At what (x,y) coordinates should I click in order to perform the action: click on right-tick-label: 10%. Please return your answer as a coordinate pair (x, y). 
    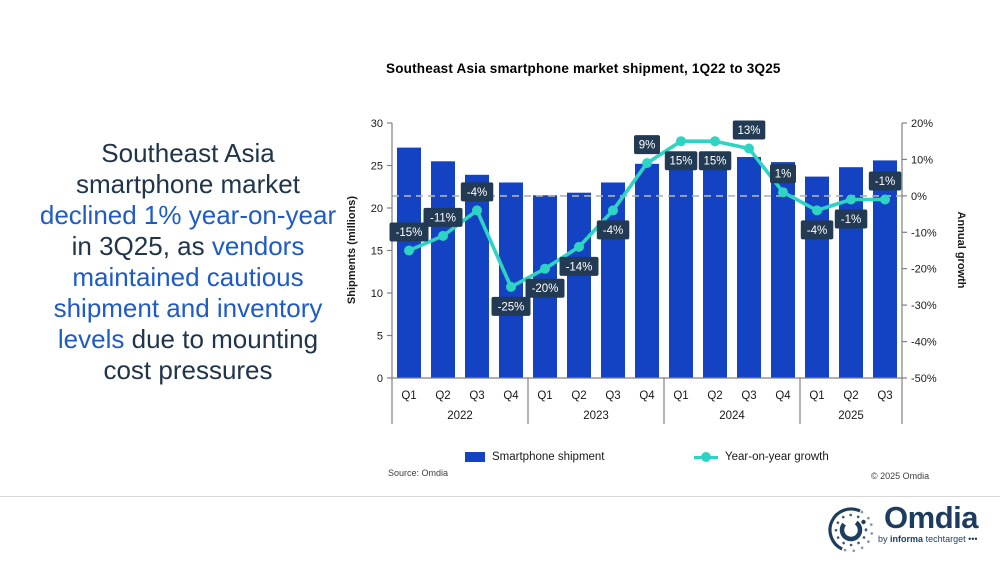
    Looking at the image, I should click on (922, 160).